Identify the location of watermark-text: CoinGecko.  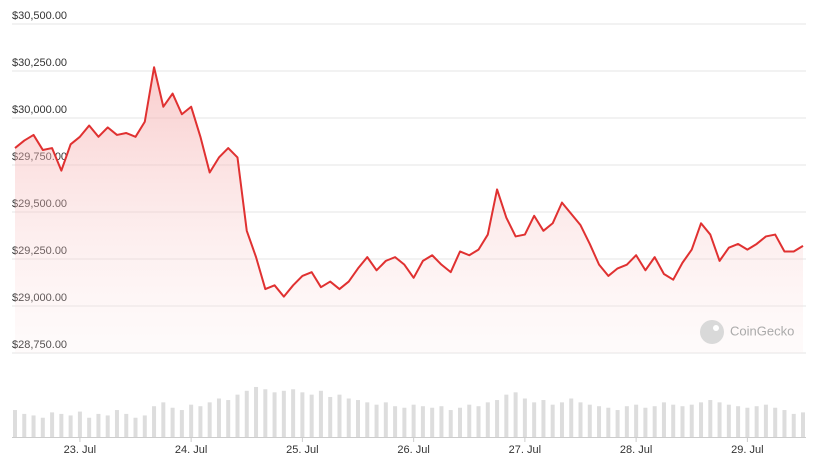
(762, 330).